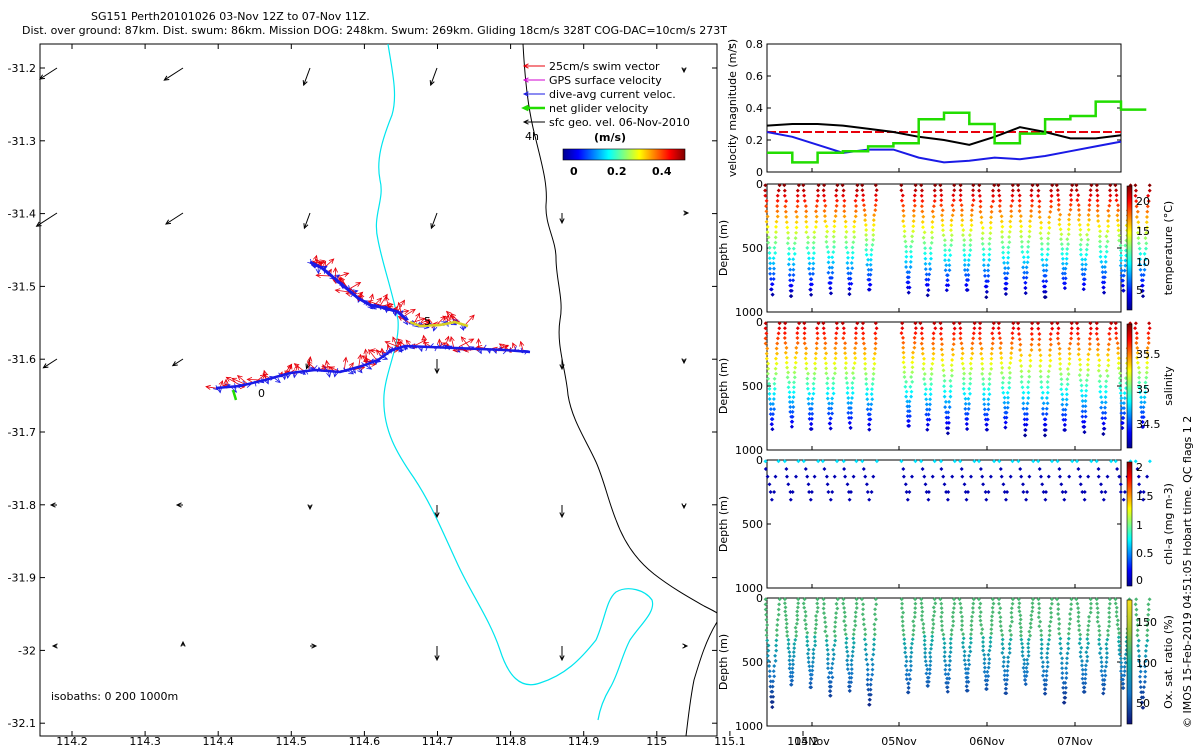  Describe the element at coordinates (1145, 553) in the screenshot. I see `section-cbar-tick: 0.5` at that location.